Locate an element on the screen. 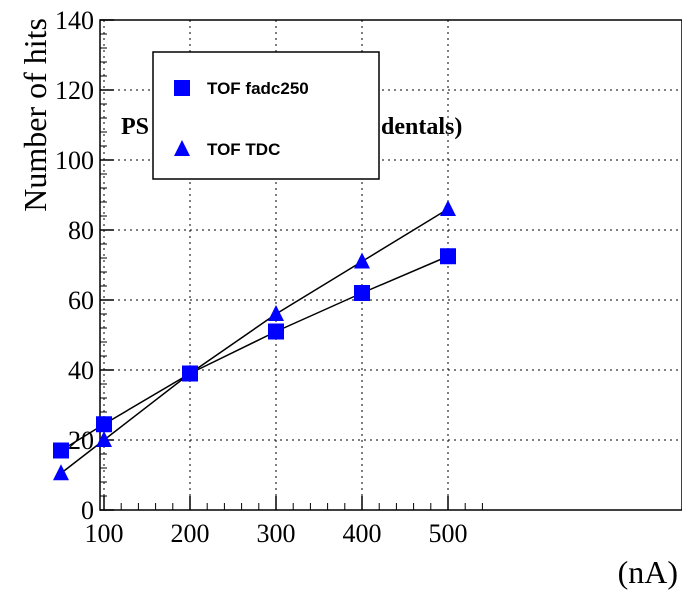  y-tick-label: 120 is located at coordinates (74, 90).